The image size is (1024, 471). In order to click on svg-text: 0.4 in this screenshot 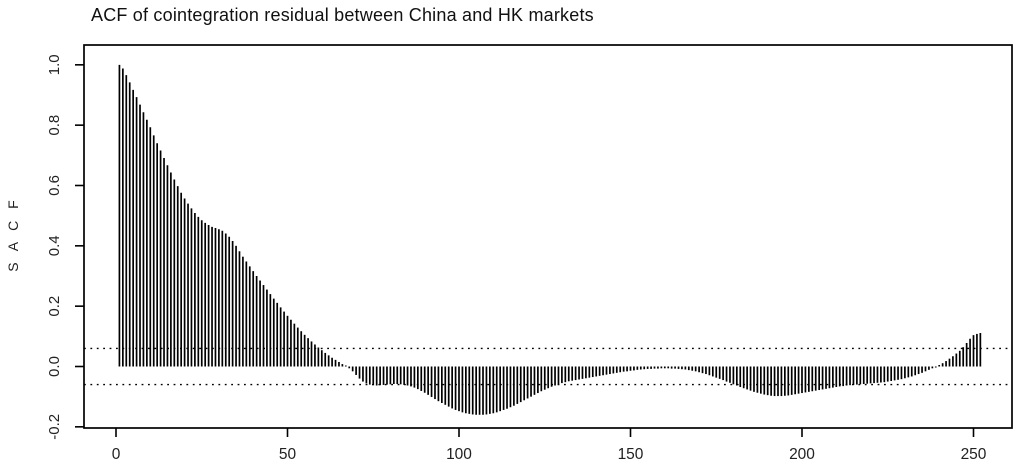, I will do `click(54, 245)`.